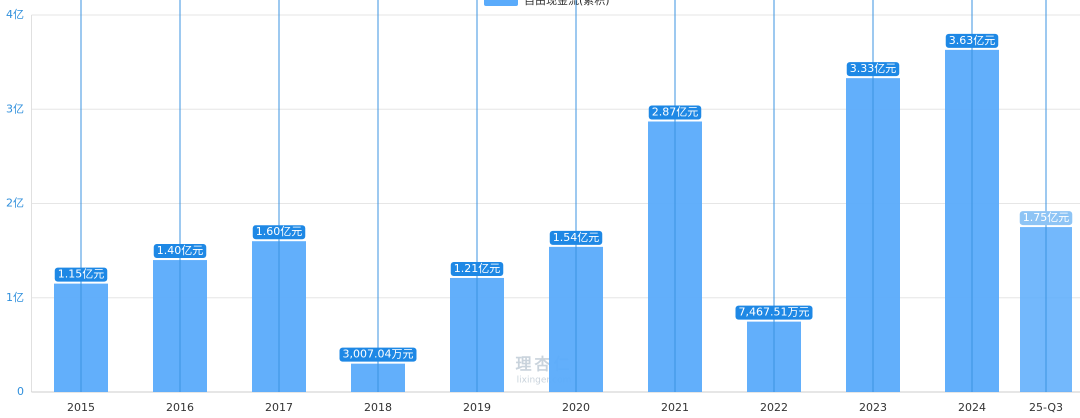 Image resolution: width=1080 pixels, height=418 pixels. I want to click on data-label: 1.21亿元, so click(477, 268).